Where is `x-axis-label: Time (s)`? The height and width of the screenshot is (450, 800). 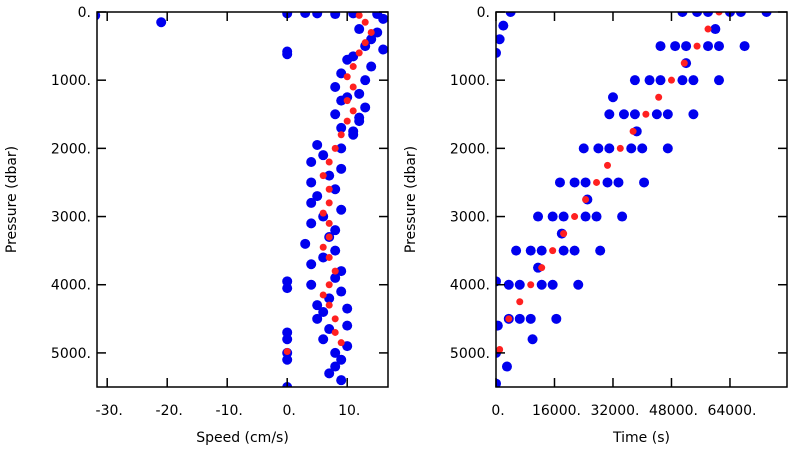 x-axis-label: Time (s) is located at coordinates (641, 438).